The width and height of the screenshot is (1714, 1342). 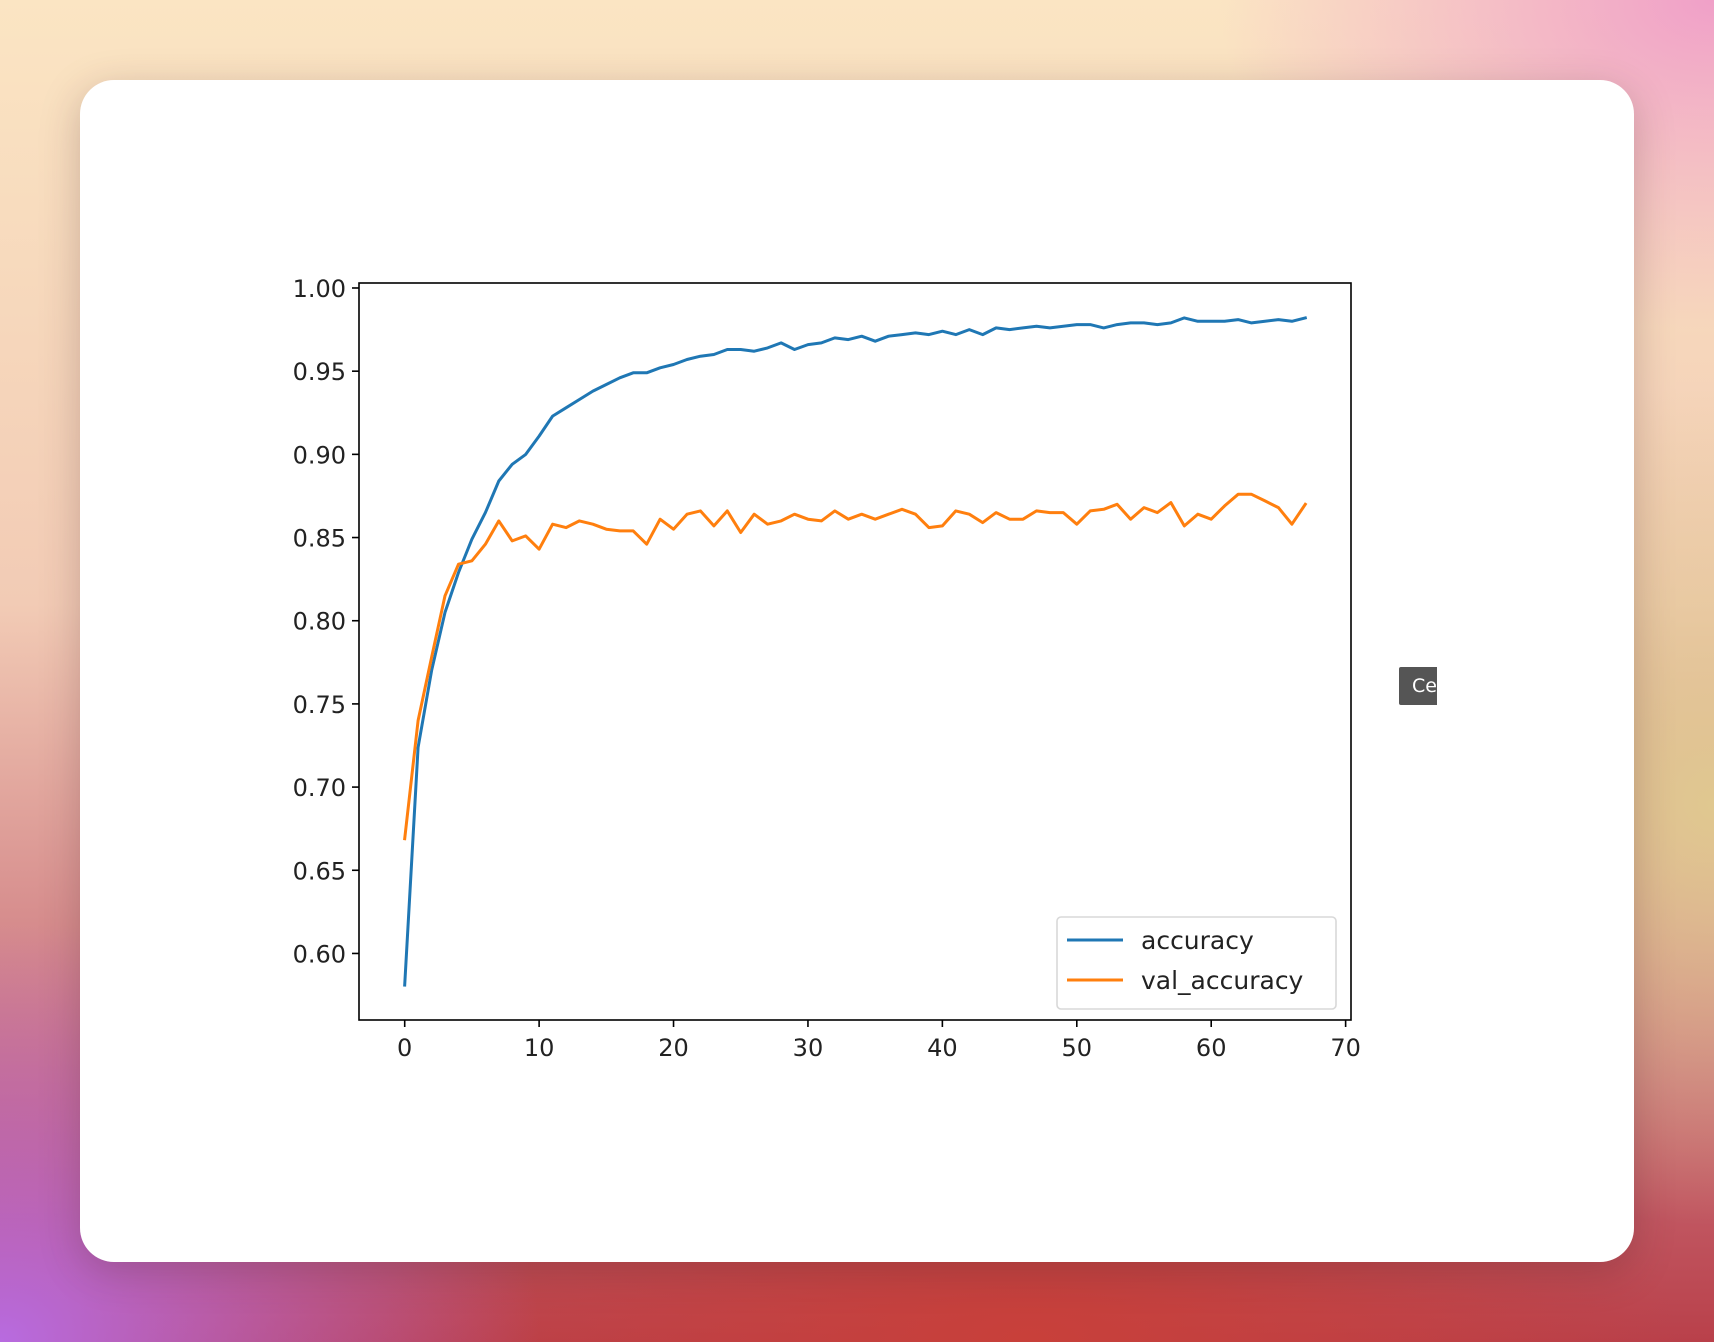 What do you see at coordinates (942, 1048) in the screenshot?
I see `x-tick-label: 40` at bounding box center [942, 1048].